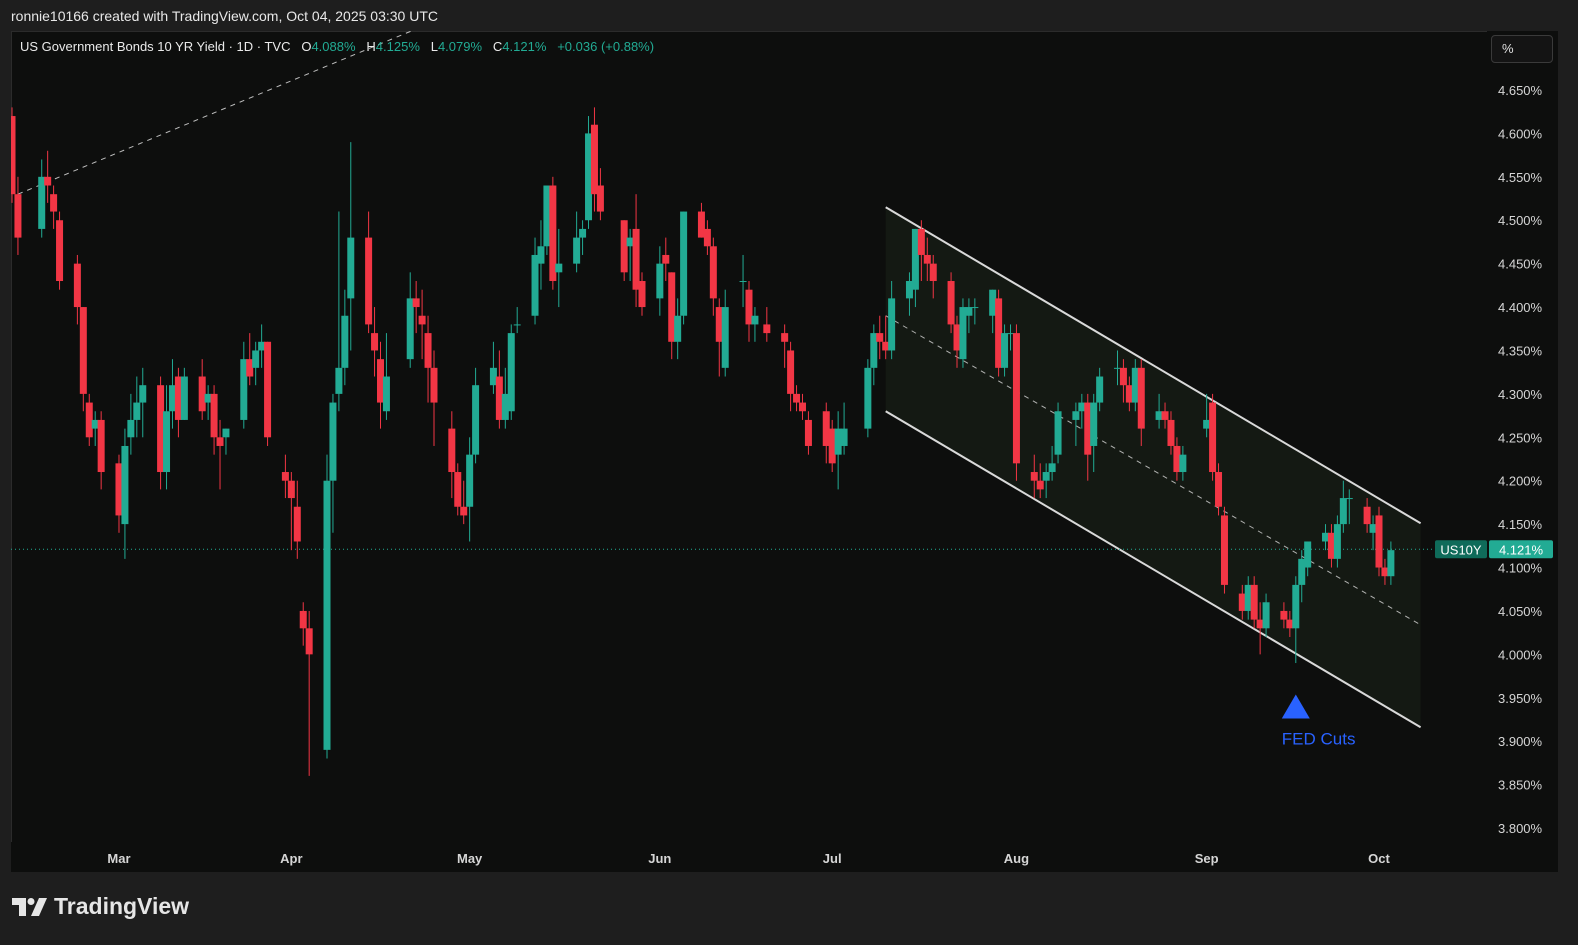 This screenshot has width=1578, height=945. Describe the element at coordinates (100, 906) in the screenshot. I see `tradingview-logo: TradingView` at that location.